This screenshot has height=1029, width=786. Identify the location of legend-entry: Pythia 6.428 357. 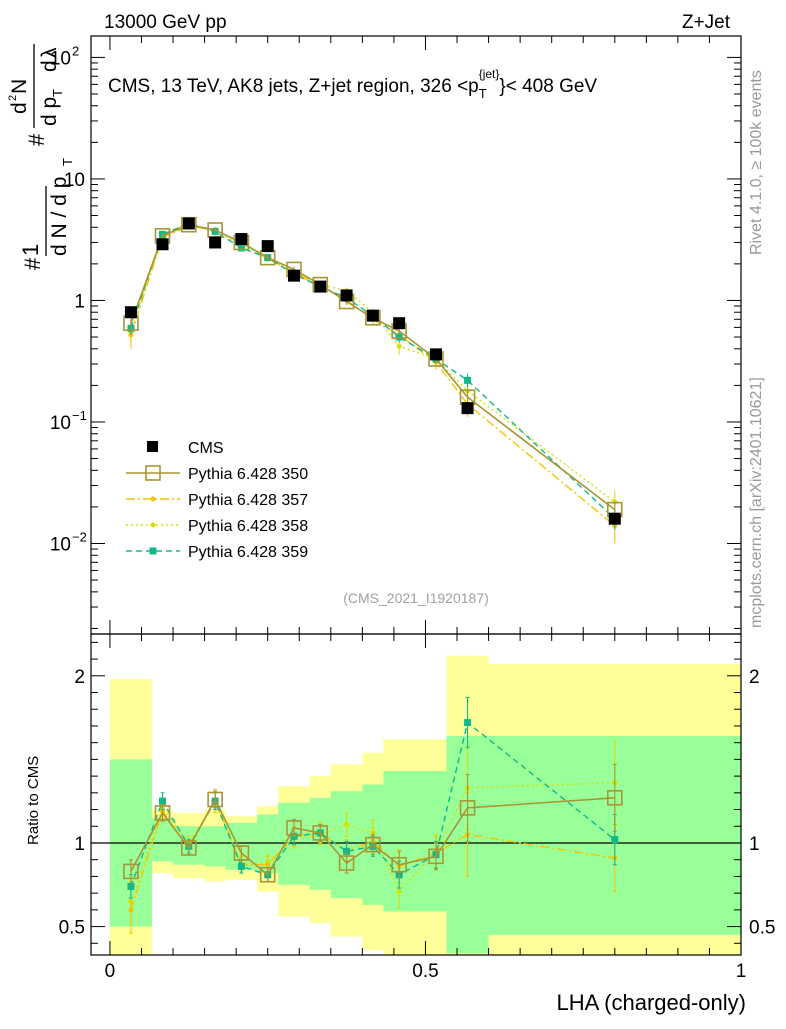
(217, 500).